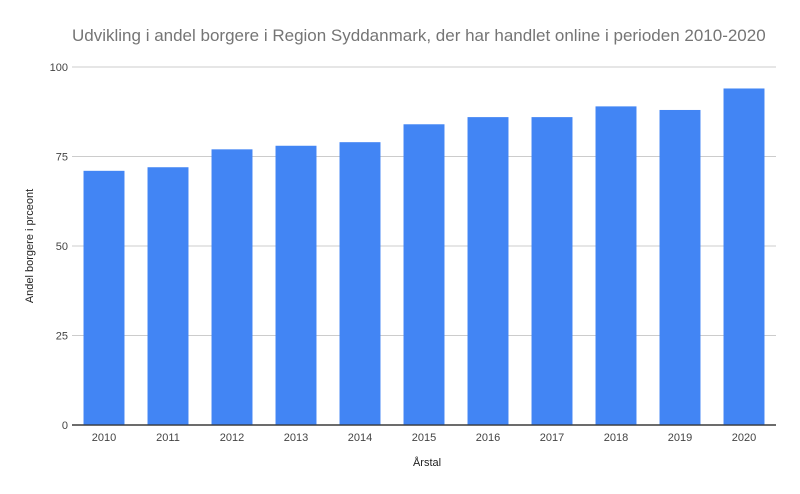  Describe the element at coordinates (680, 438) in the screenshot. I see `x-tick-label: 2019` at that location.